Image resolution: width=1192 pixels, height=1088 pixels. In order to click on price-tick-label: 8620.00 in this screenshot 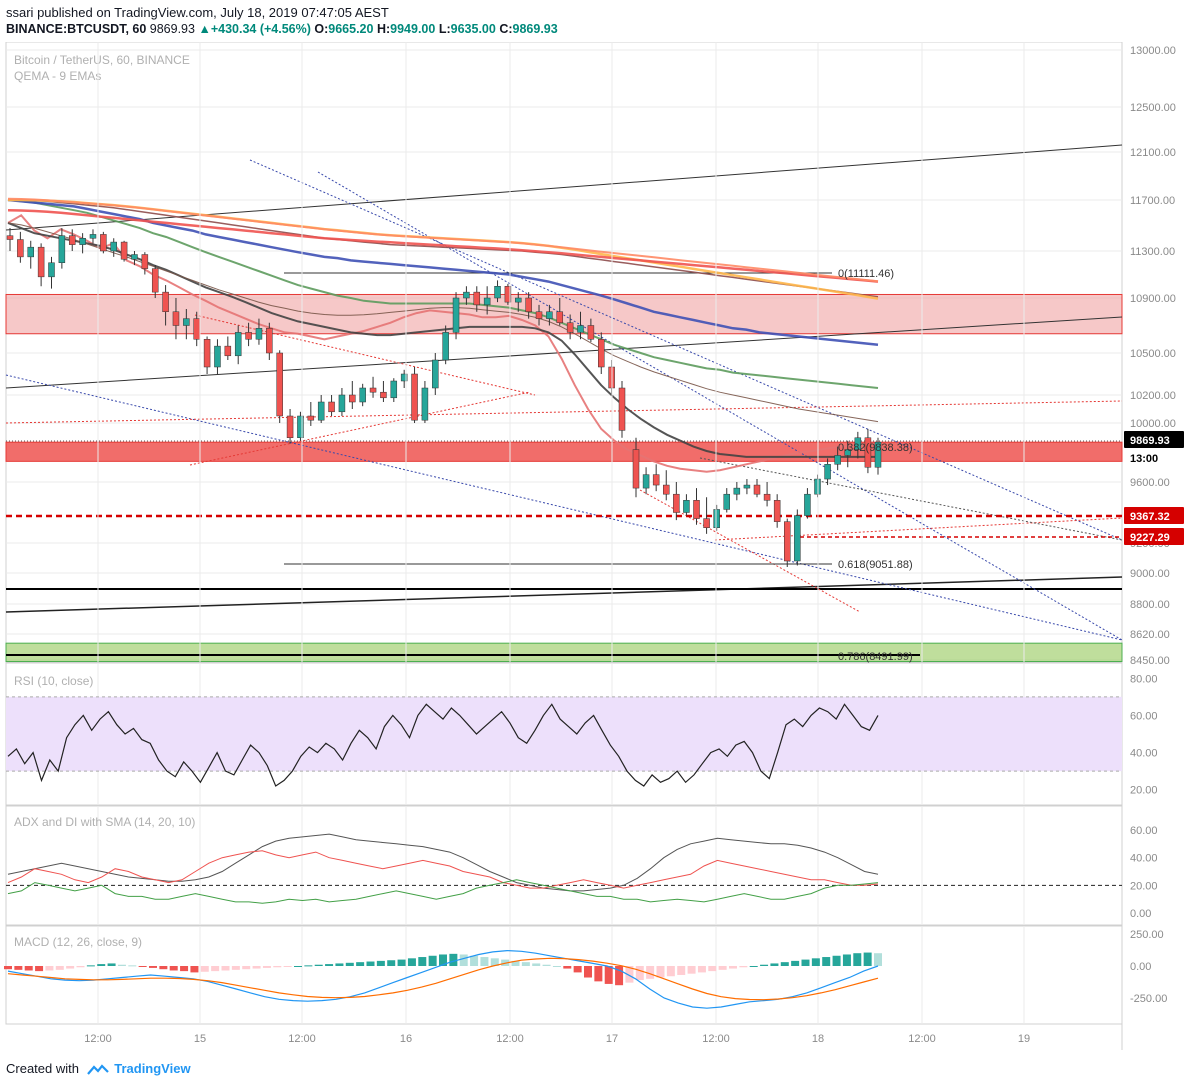, I will do `click(1150, 635)`.